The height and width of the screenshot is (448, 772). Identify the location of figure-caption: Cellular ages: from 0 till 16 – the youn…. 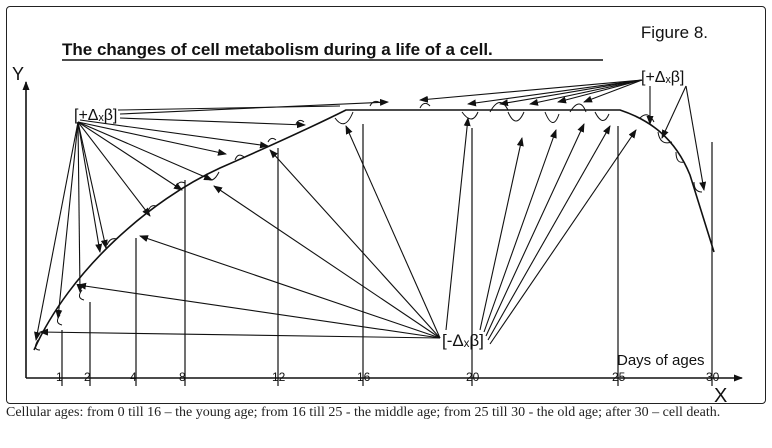
(363, 412).